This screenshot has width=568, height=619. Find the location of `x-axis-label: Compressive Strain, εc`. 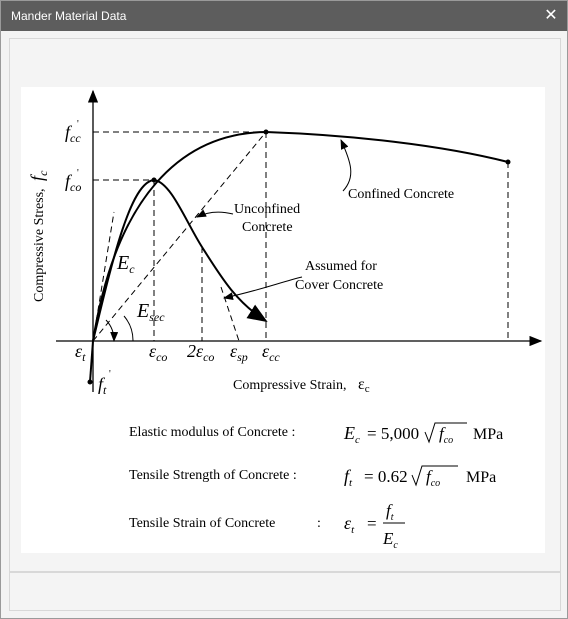

x-axis-label: Compressive Strain, εc is located at coordinates (301, 385).